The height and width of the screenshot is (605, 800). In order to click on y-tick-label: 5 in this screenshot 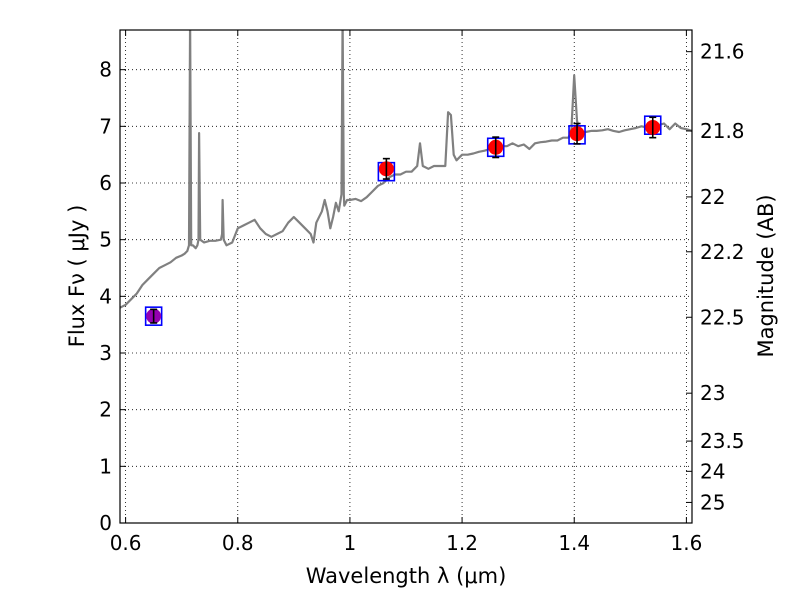, I will do `click(105, 240)`.